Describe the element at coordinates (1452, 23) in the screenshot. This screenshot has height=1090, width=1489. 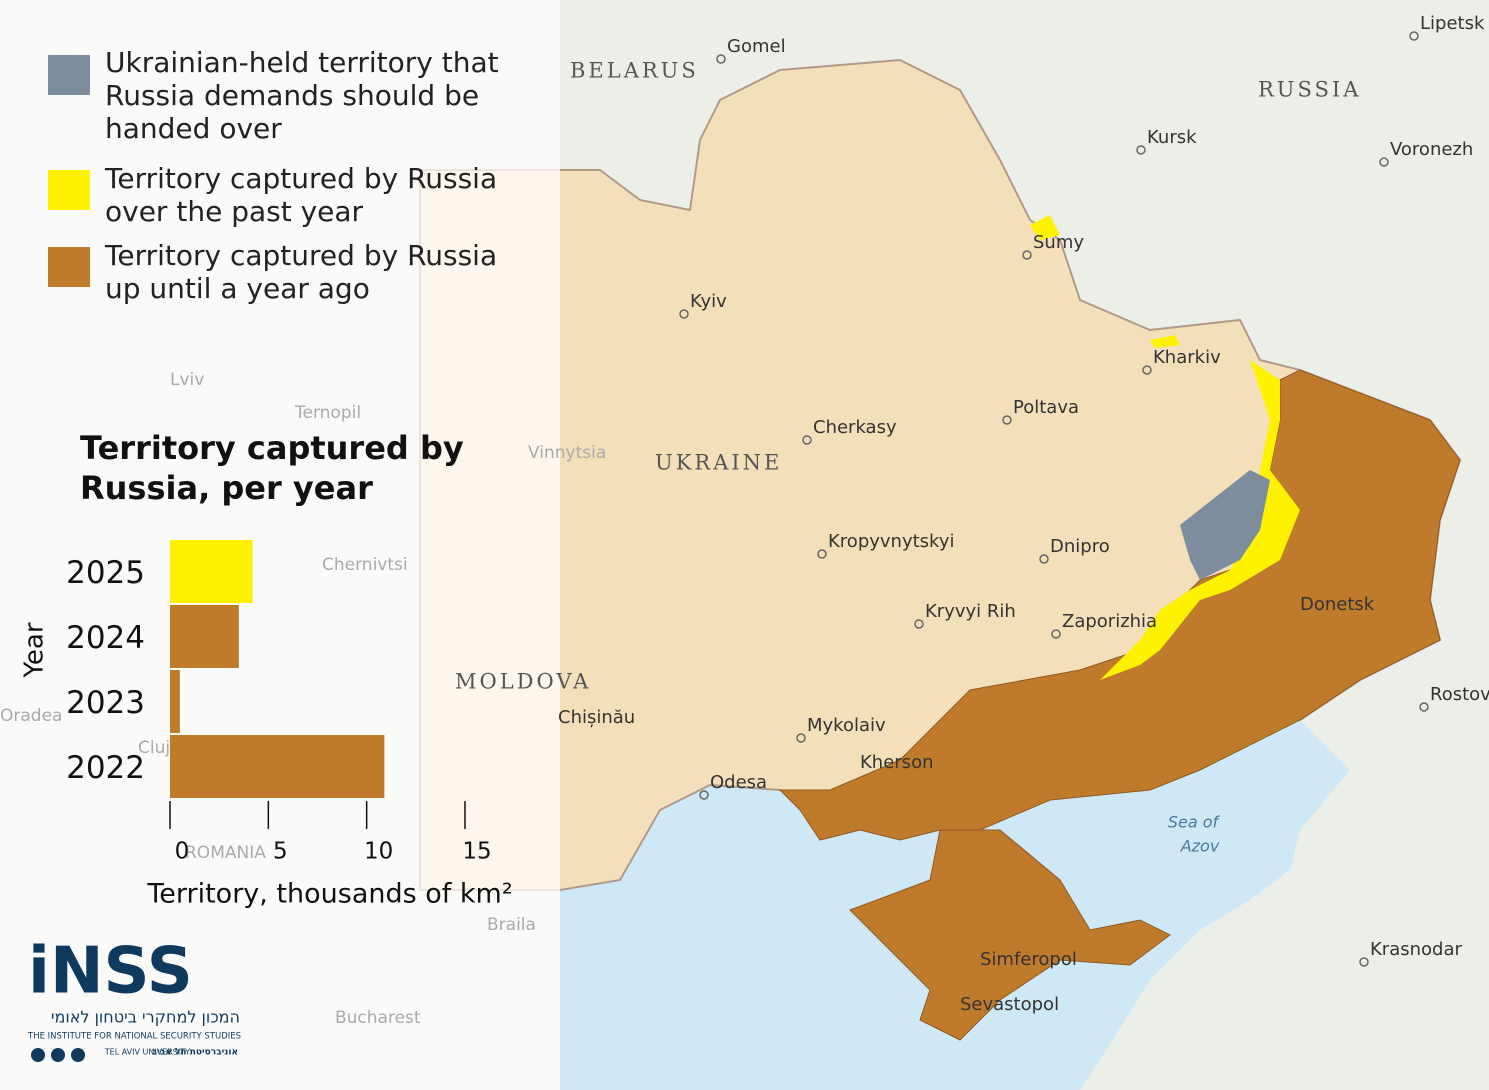
I see `city-label: Lipetsk` at that location.